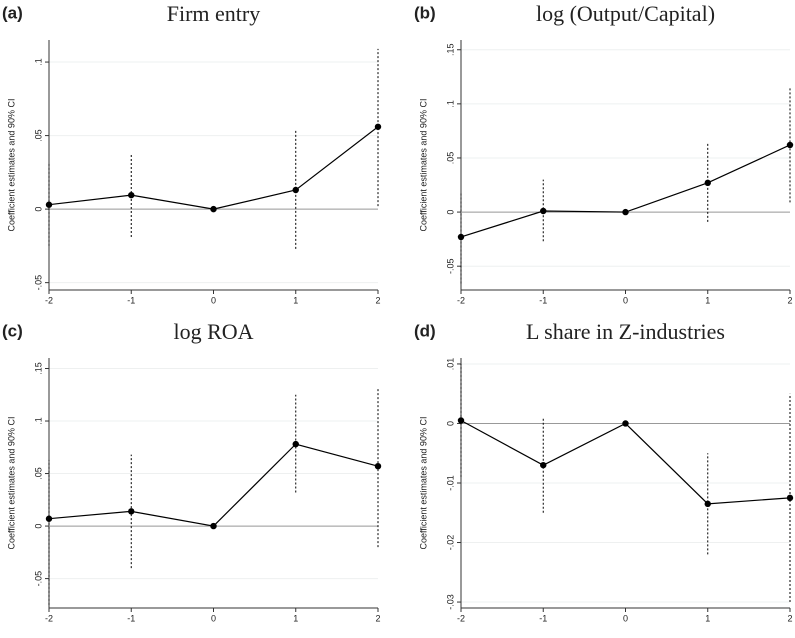 The width and height of the screenshot is (795, 638). Describe the element at coordinates (213, 331) in the screenshot. I see `chart-title: log ROA` at that location.